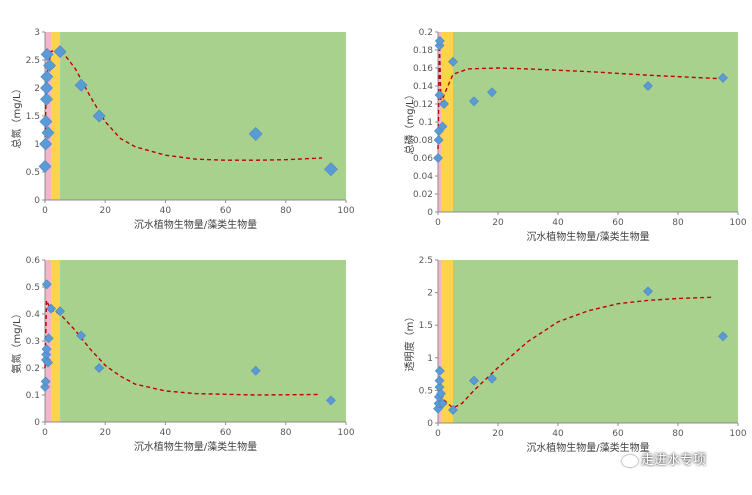 This screenshot has height=495, width=752. I want to click on y-tick-label: 0.3, so click(33, 342).